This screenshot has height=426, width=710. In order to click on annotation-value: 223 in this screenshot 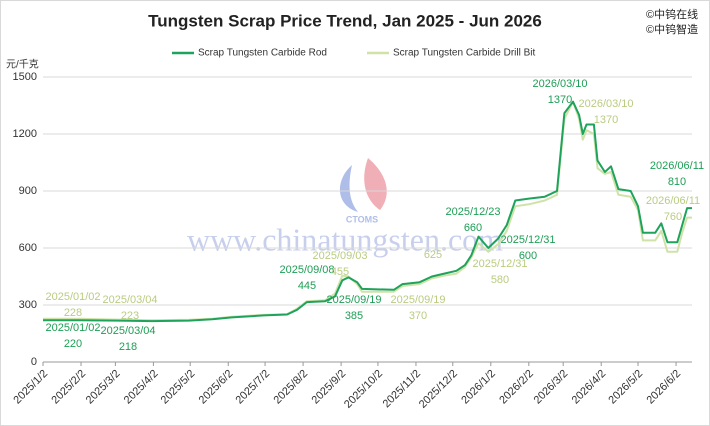, I will do `click(130, 316)`.